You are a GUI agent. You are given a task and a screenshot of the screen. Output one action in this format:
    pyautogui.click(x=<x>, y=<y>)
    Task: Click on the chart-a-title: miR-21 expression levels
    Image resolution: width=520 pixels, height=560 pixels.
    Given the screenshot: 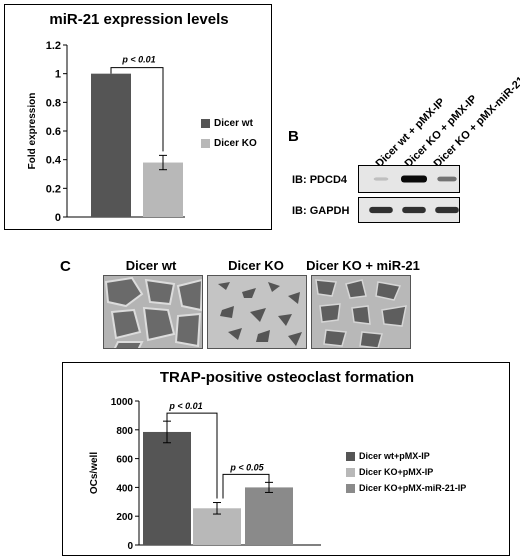 What is the action you would take?
    pyautogui.click(x=139, y=19)
    